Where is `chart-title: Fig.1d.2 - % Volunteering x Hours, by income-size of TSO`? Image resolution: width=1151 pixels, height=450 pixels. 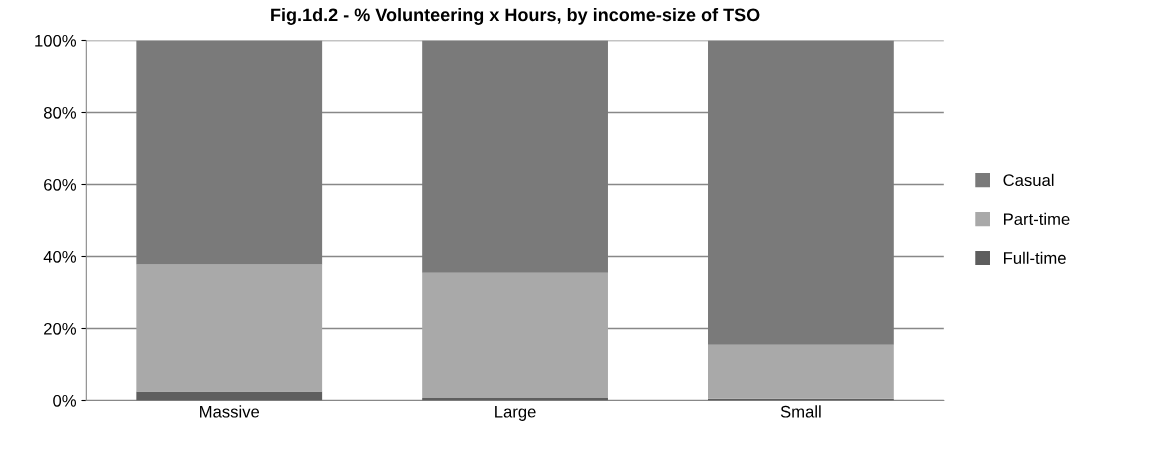 chart-title: Fig.1d.2 - % Volunteering x Hours, by income-size of TSO is located at coordinates (515, 16).